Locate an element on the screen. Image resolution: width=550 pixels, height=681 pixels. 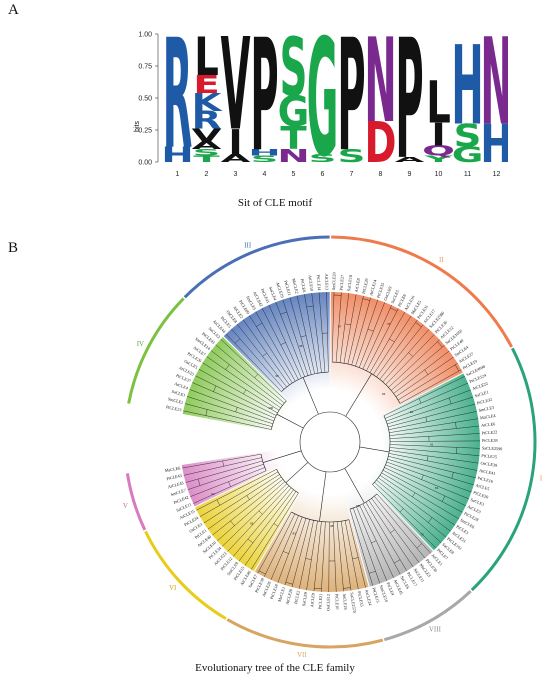
leaf-label: OsCLE9 is located at coordinates (388, 293).